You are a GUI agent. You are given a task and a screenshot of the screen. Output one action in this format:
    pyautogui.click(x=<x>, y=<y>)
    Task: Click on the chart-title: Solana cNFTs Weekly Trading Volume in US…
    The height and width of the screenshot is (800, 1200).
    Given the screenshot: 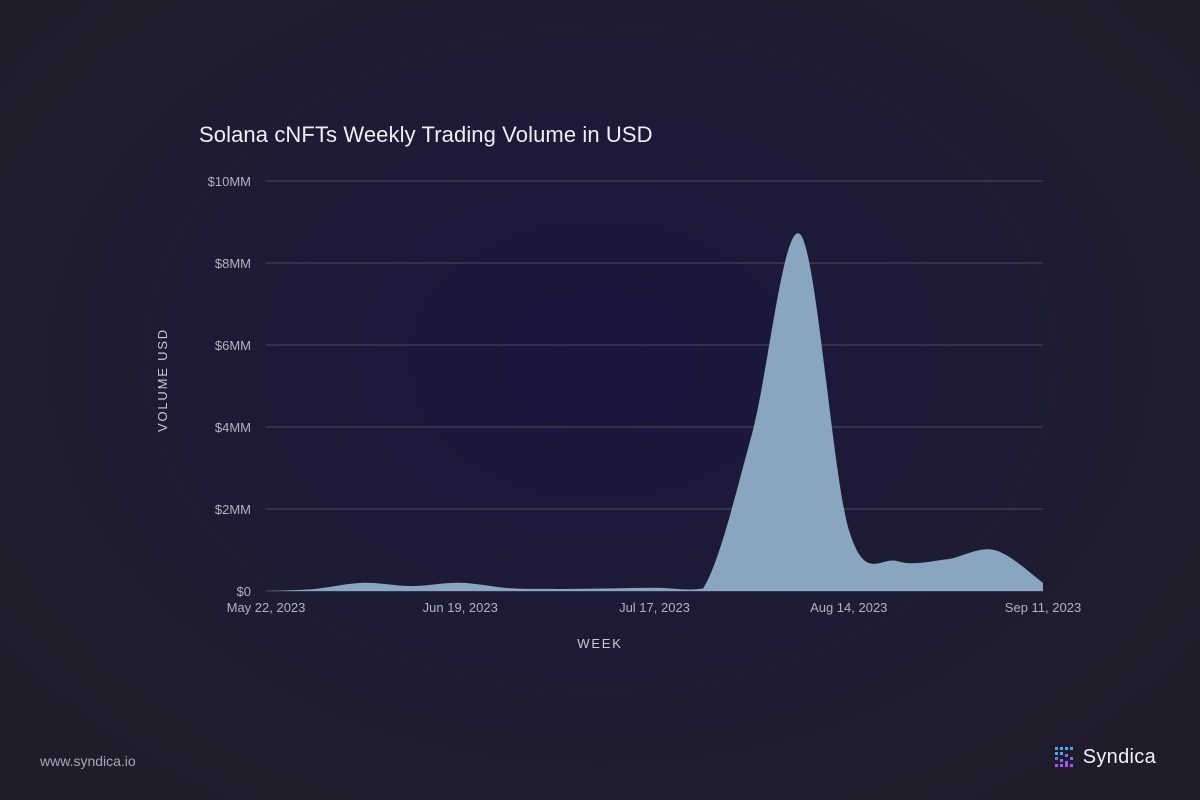 What is the action you would take?
    pyautogui.click(x=426, y=134)
    